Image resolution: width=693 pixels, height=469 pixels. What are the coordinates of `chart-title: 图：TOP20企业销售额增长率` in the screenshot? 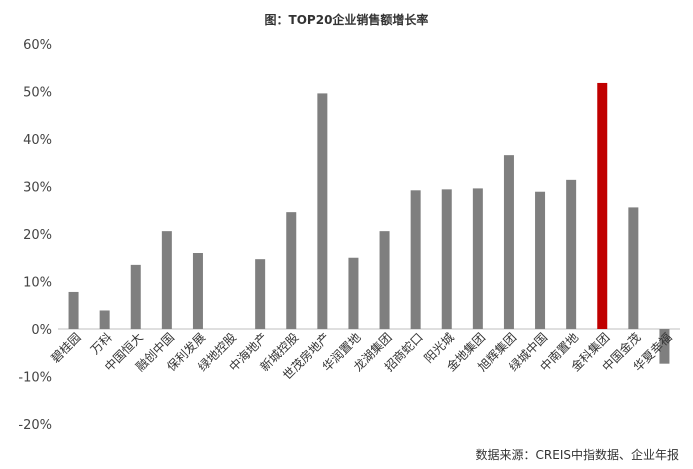 It's located at (346, 20).